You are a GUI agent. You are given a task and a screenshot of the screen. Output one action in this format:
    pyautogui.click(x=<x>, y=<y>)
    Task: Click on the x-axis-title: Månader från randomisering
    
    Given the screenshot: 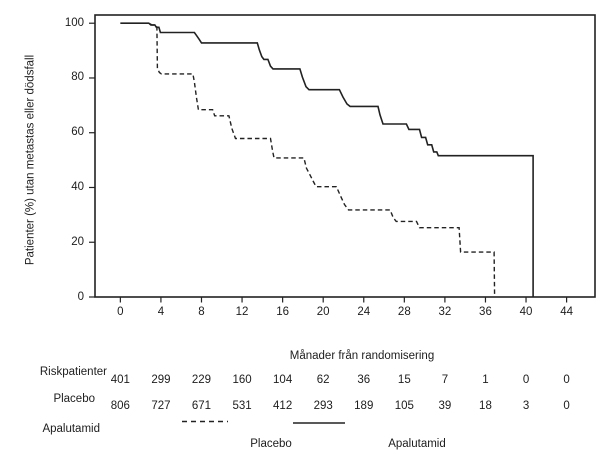 What is the action you would take?
    pyautogui.click(x=362, y=356)
    